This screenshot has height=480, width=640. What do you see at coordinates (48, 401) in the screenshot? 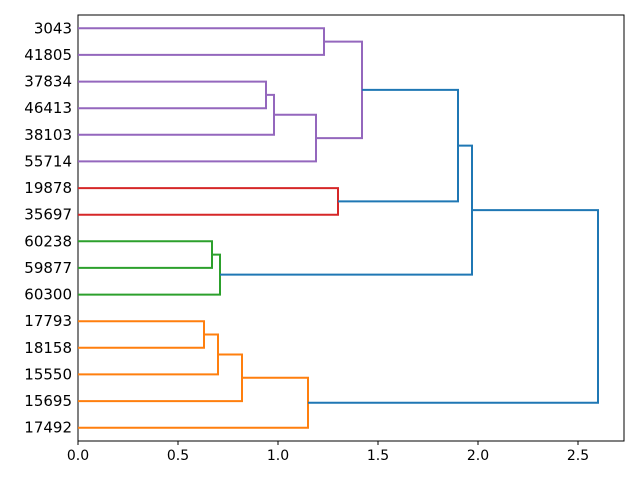
I see `leaf-label: 15695` at bounding box center [48, 401].